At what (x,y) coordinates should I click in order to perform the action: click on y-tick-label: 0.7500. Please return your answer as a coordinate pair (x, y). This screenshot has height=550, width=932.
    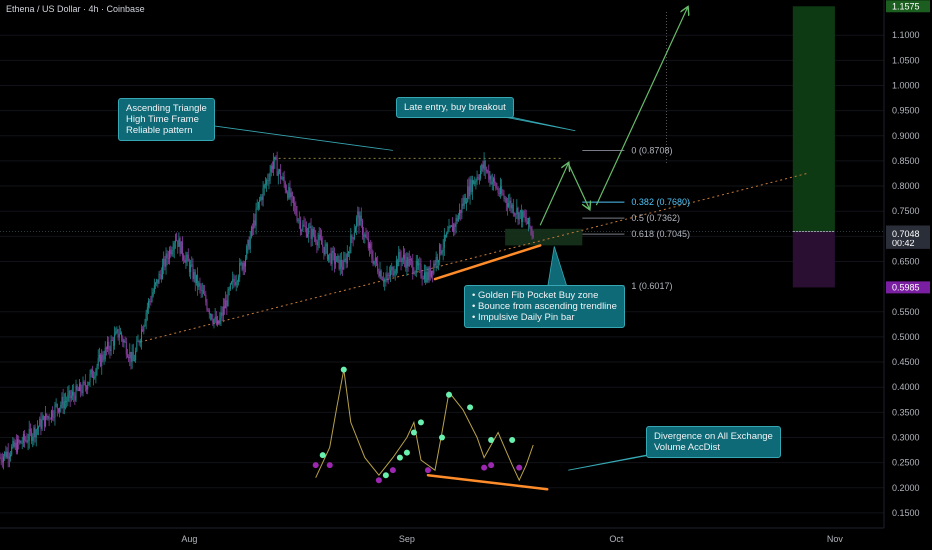
    Looking at the image, I should click on (906, 211).